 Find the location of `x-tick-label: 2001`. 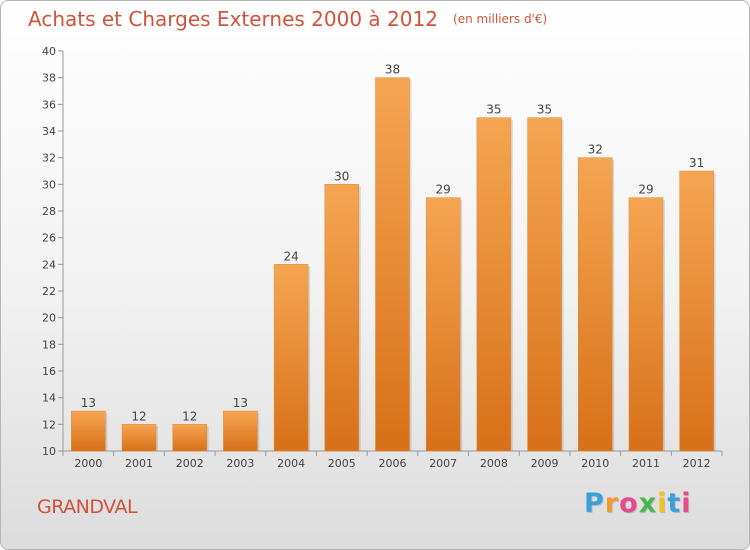

x-tick-label: 2001 is located at coordinates (139, 463).